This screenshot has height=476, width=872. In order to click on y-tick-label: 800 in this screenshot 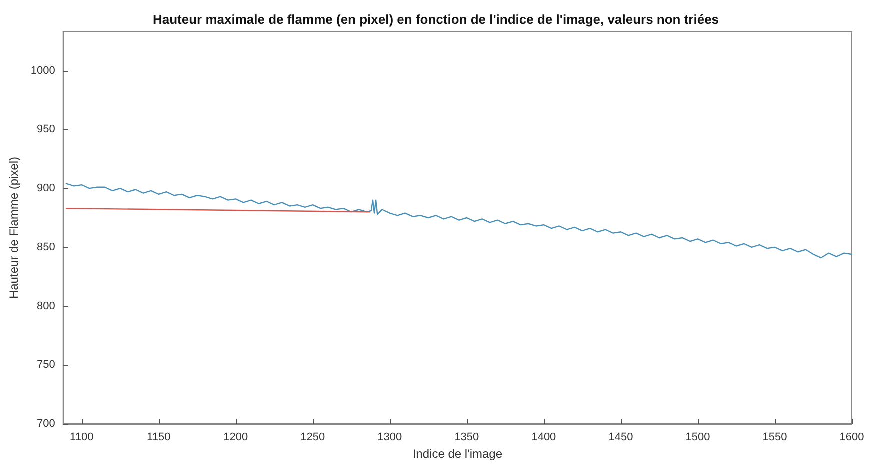, I will do `click(46, 306)`.